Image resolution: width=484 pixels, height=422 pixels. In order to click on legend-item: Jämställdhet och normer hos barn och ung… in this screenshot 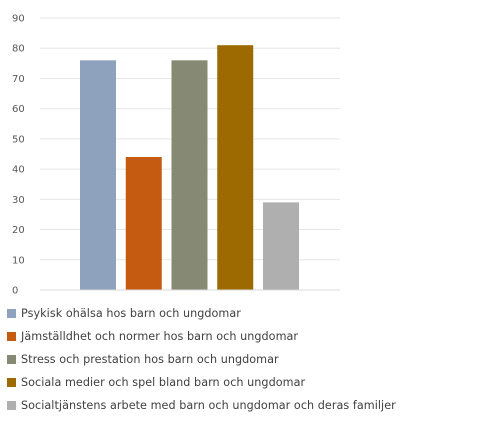, I will do `click(245, 336)`.